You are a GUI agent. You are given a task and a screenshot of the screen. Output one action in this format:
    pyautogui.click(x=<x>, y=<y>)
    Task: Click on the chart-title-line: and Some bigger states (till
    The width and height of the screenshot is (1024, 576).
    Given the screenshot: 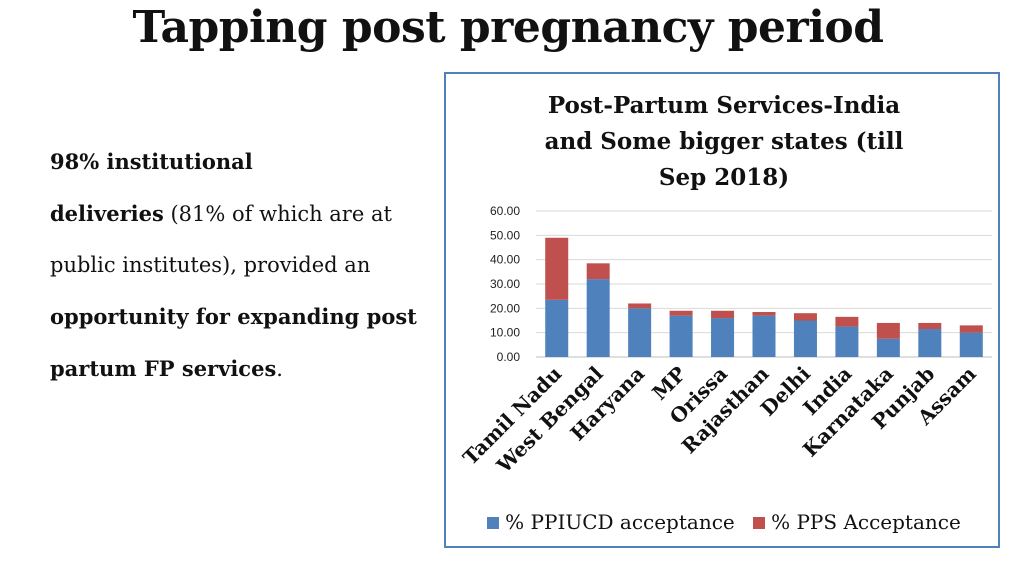 What is the action you would take?
    pyautogui.click(x=724, y=141)
    